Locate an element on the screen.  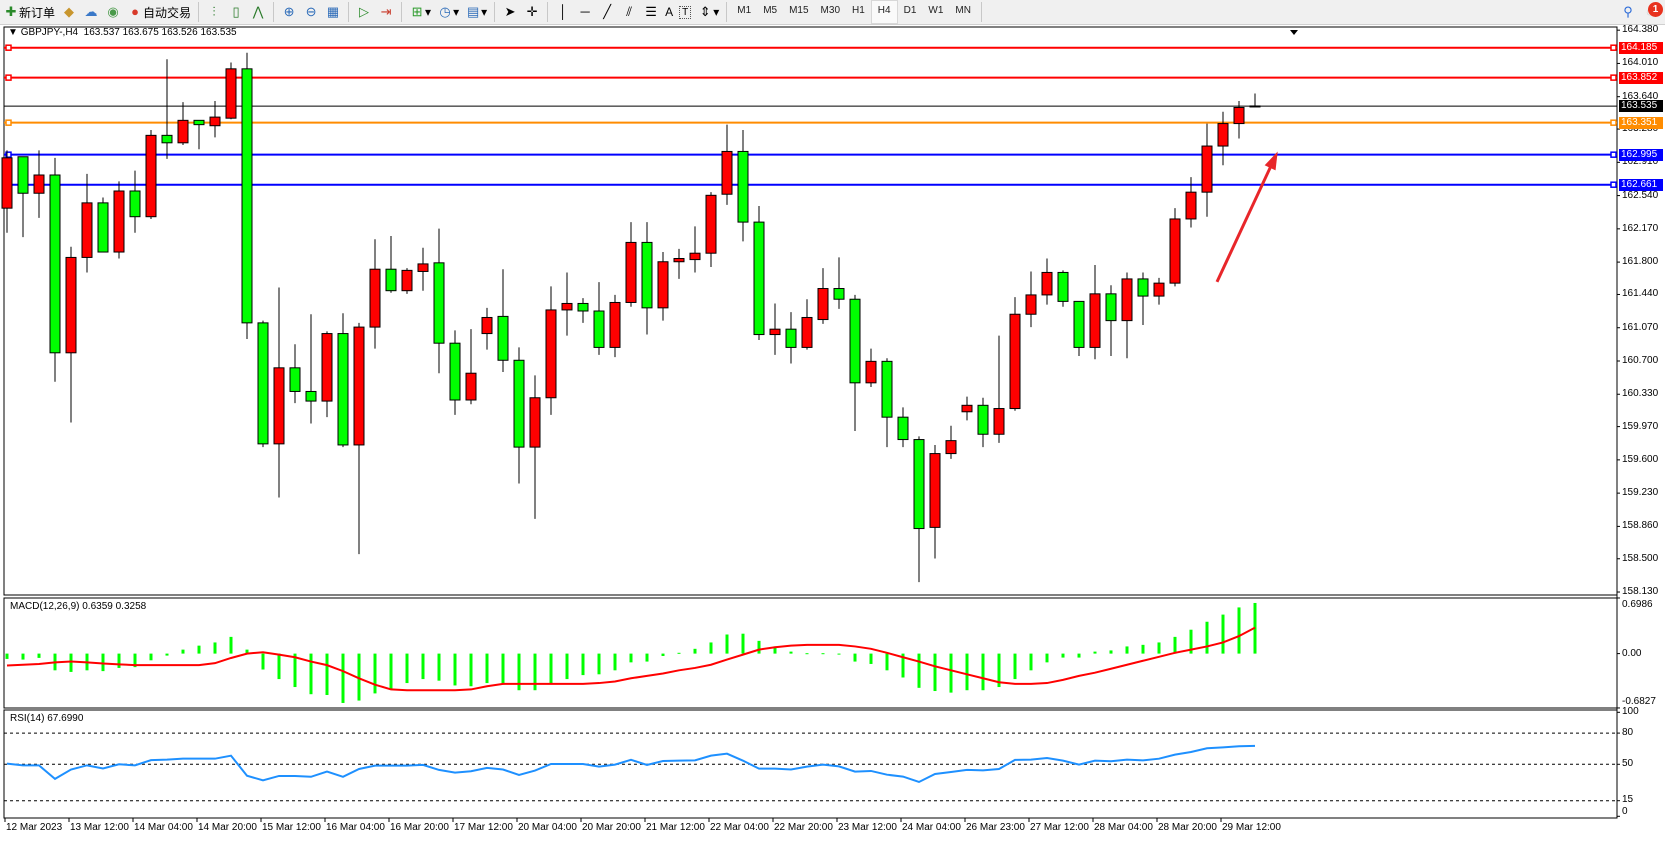
new-order-icon: ✚ is located at coordinates (11, 11).